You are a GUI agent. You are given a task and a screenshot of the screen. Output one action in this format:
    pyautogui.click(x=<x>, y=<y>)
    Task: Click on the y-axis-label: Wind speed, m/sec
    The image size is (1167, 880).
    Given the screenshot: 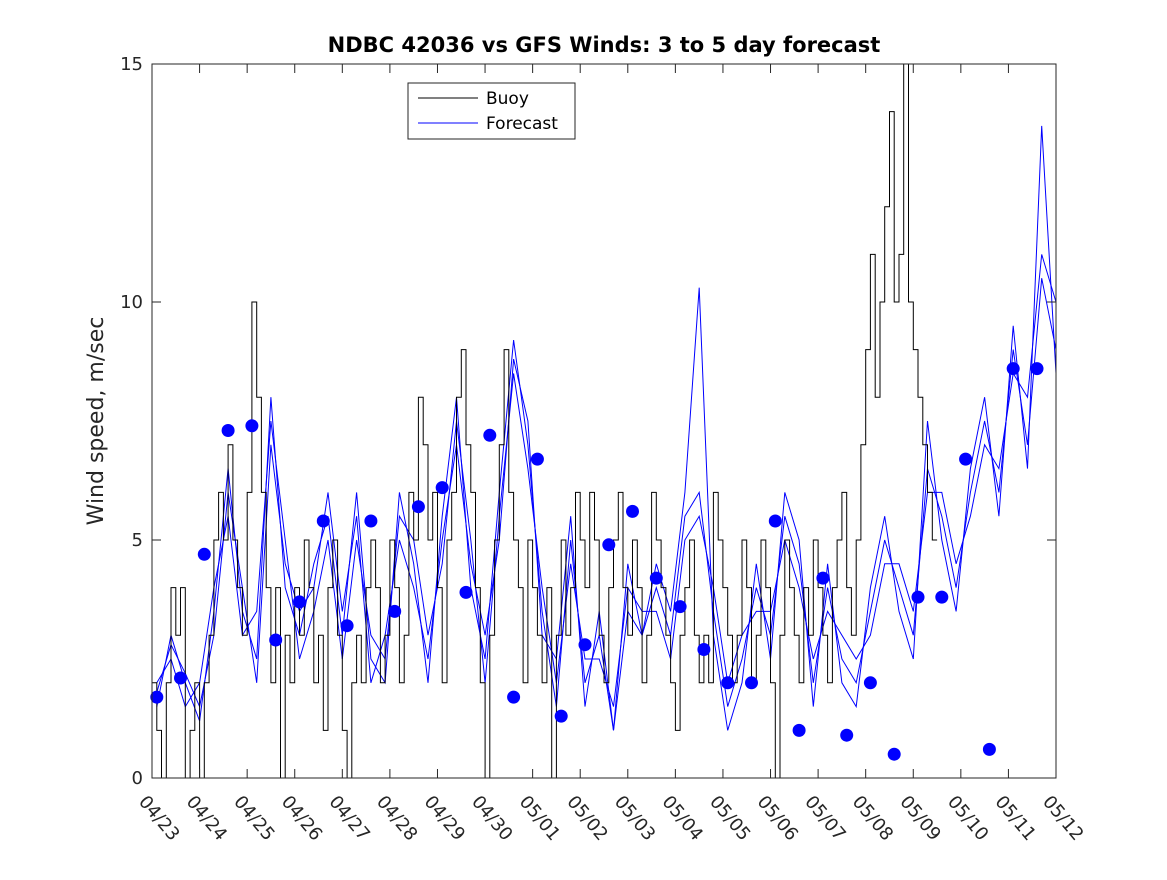 What is the action you would take?
    pyautogui.click(x=96, y=421)
    